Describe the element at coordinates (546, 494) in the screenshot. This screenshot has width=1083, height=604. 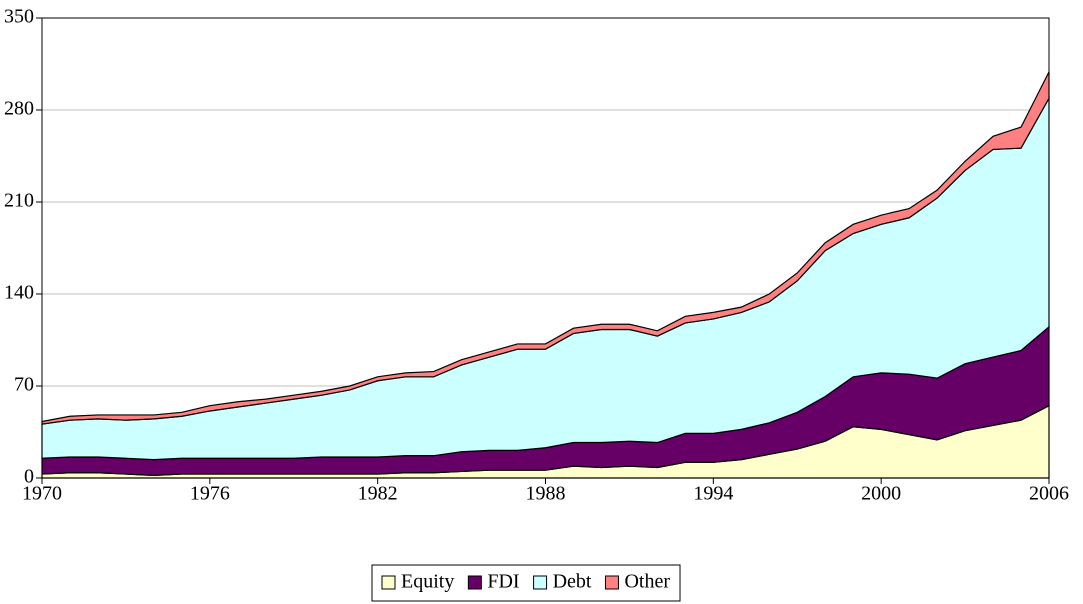
I see `x-tick-label: 1988` at that location.